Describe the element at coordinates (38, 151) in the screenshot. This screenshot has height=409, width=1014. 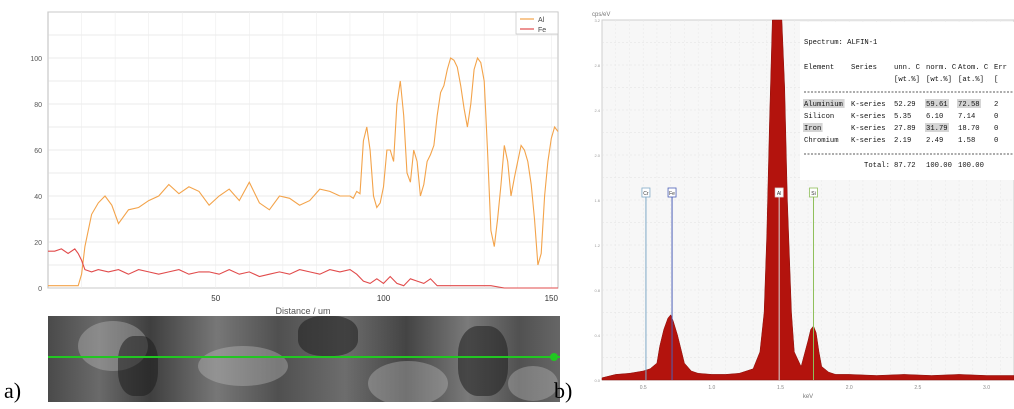
I see `y-tick-label: 60` at that location.